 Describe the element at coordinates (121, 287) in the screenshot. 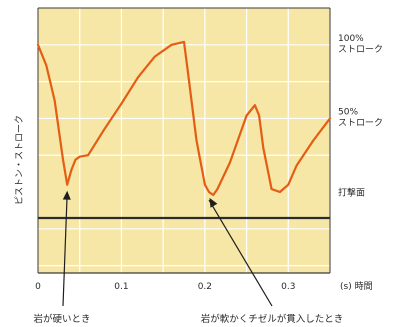

I see `x-tick-label: 0.1` at that location.